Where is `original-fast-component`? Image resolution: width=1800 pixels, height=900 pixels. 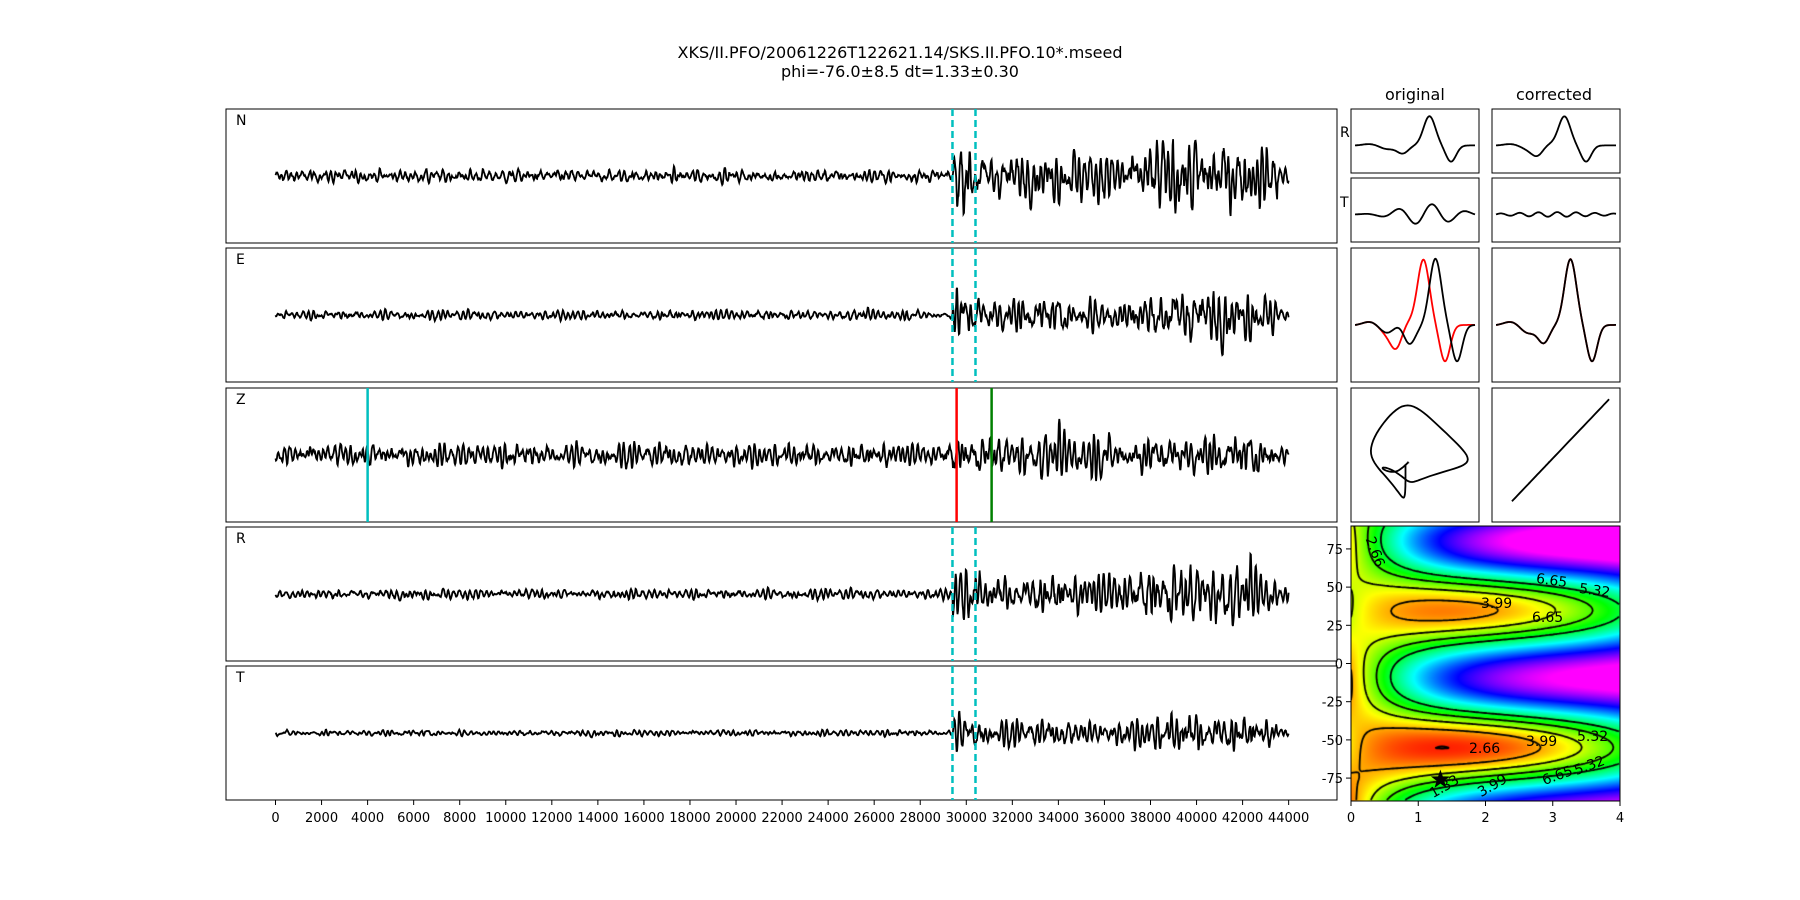
original-fast-component is located at coordinates (1415, 310).